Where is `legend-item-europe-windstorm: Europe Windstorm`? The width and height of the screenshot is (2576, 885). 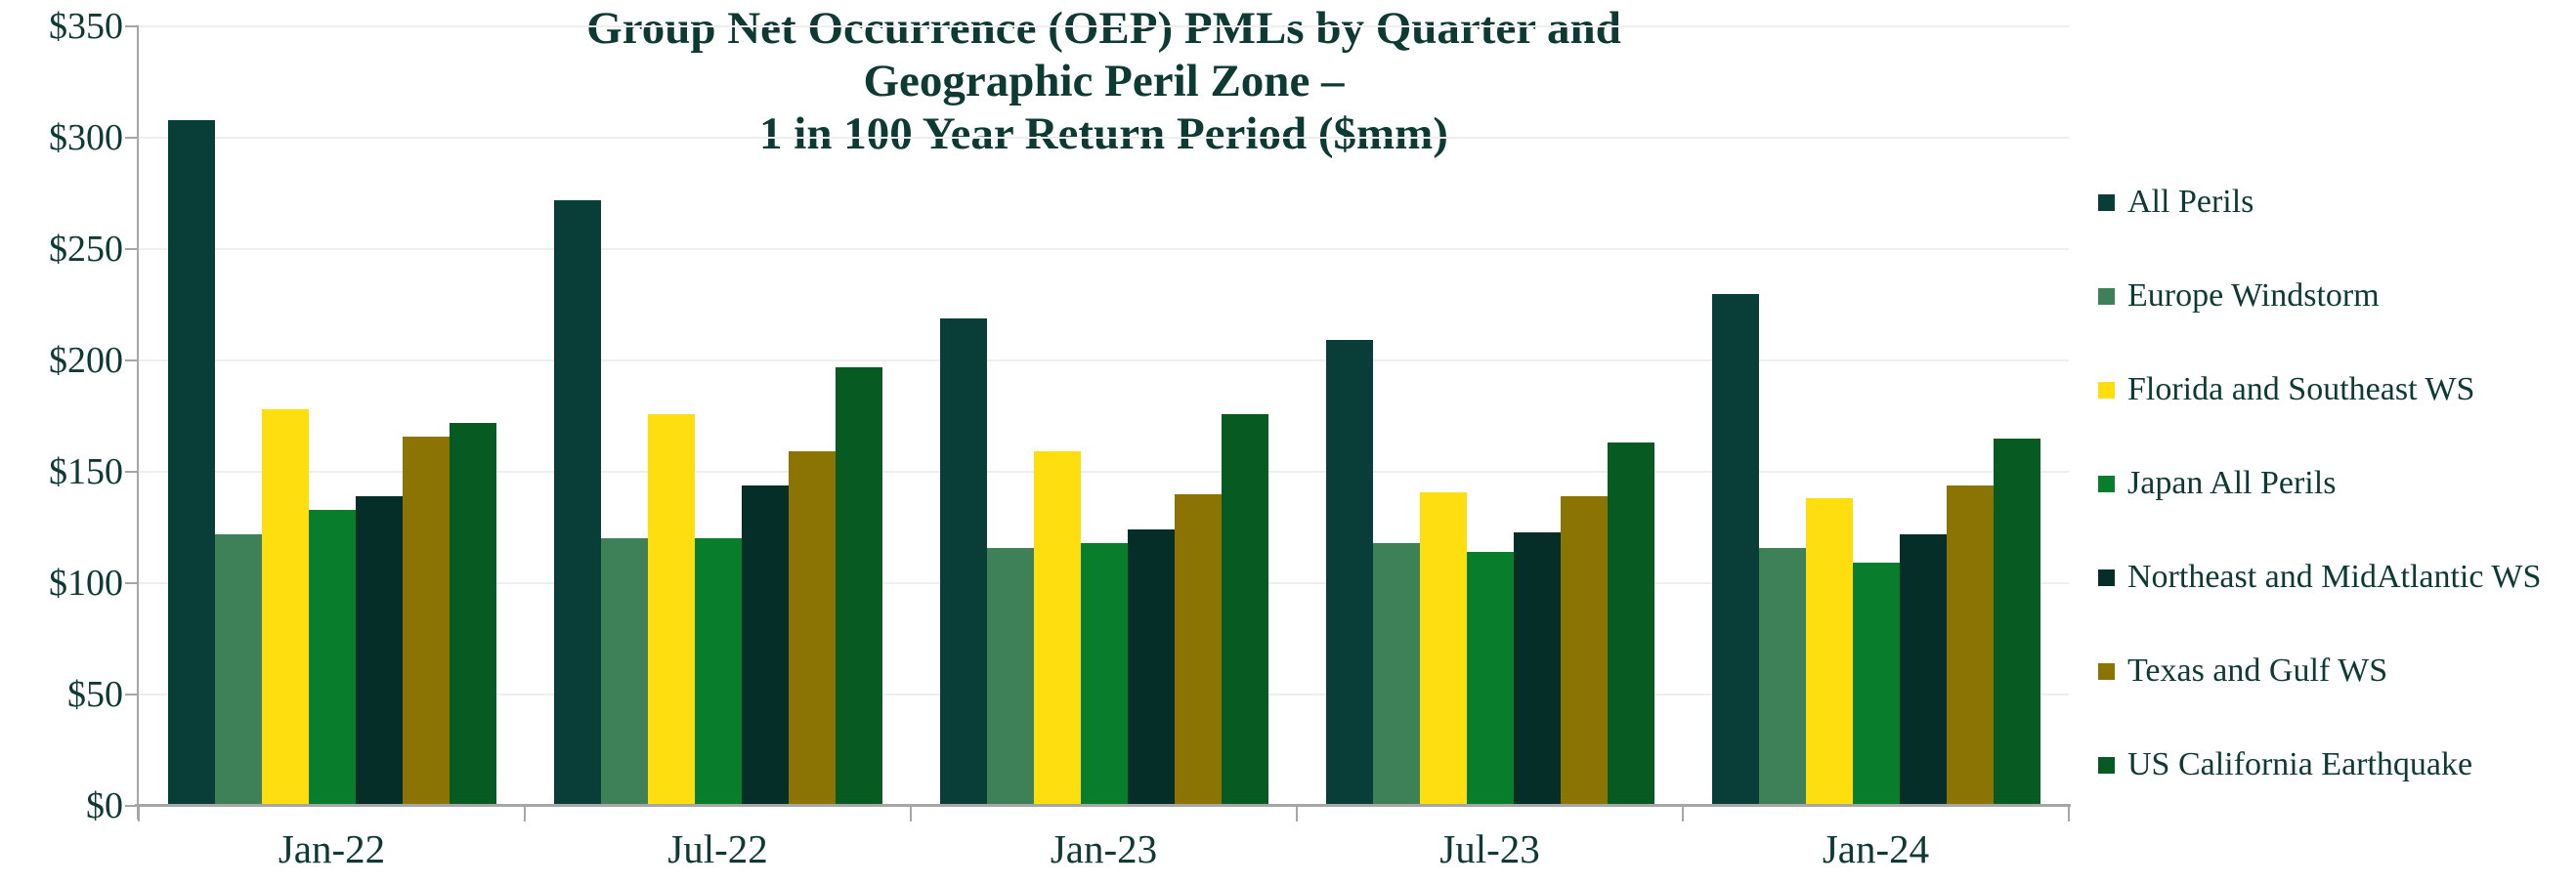 legend-item-europe-windstorm: Europe Windstorm is located at coordinates (2320, 296).